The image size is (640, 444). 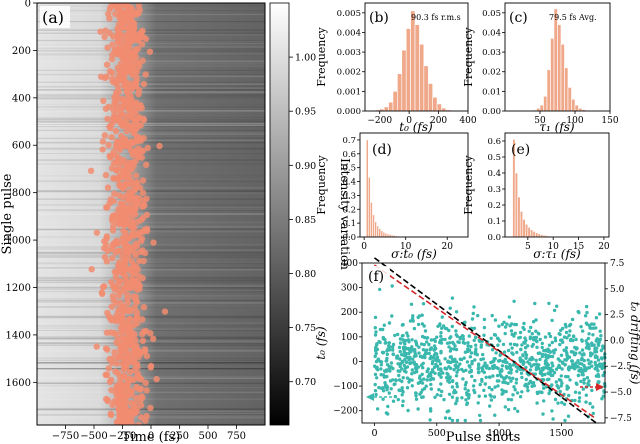 What do you see at coordinates (621, 367) in the screenshot?
I see `right-tick-label: −2.5` at bounding box center [621, 367].